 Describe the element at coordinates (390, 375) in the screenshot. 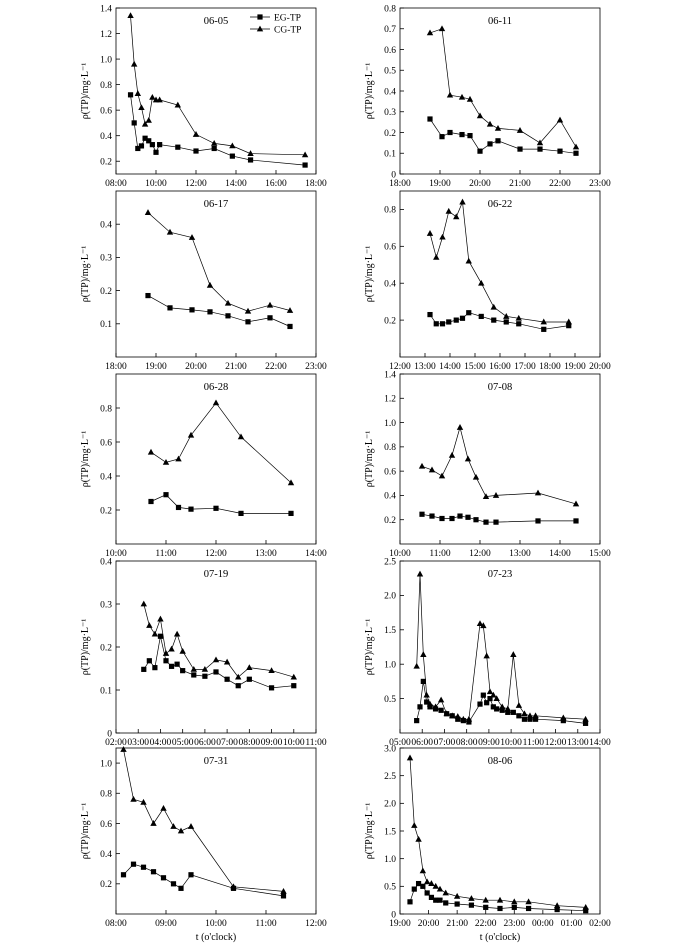

I see `y-tick-label: 1.4` at that location.